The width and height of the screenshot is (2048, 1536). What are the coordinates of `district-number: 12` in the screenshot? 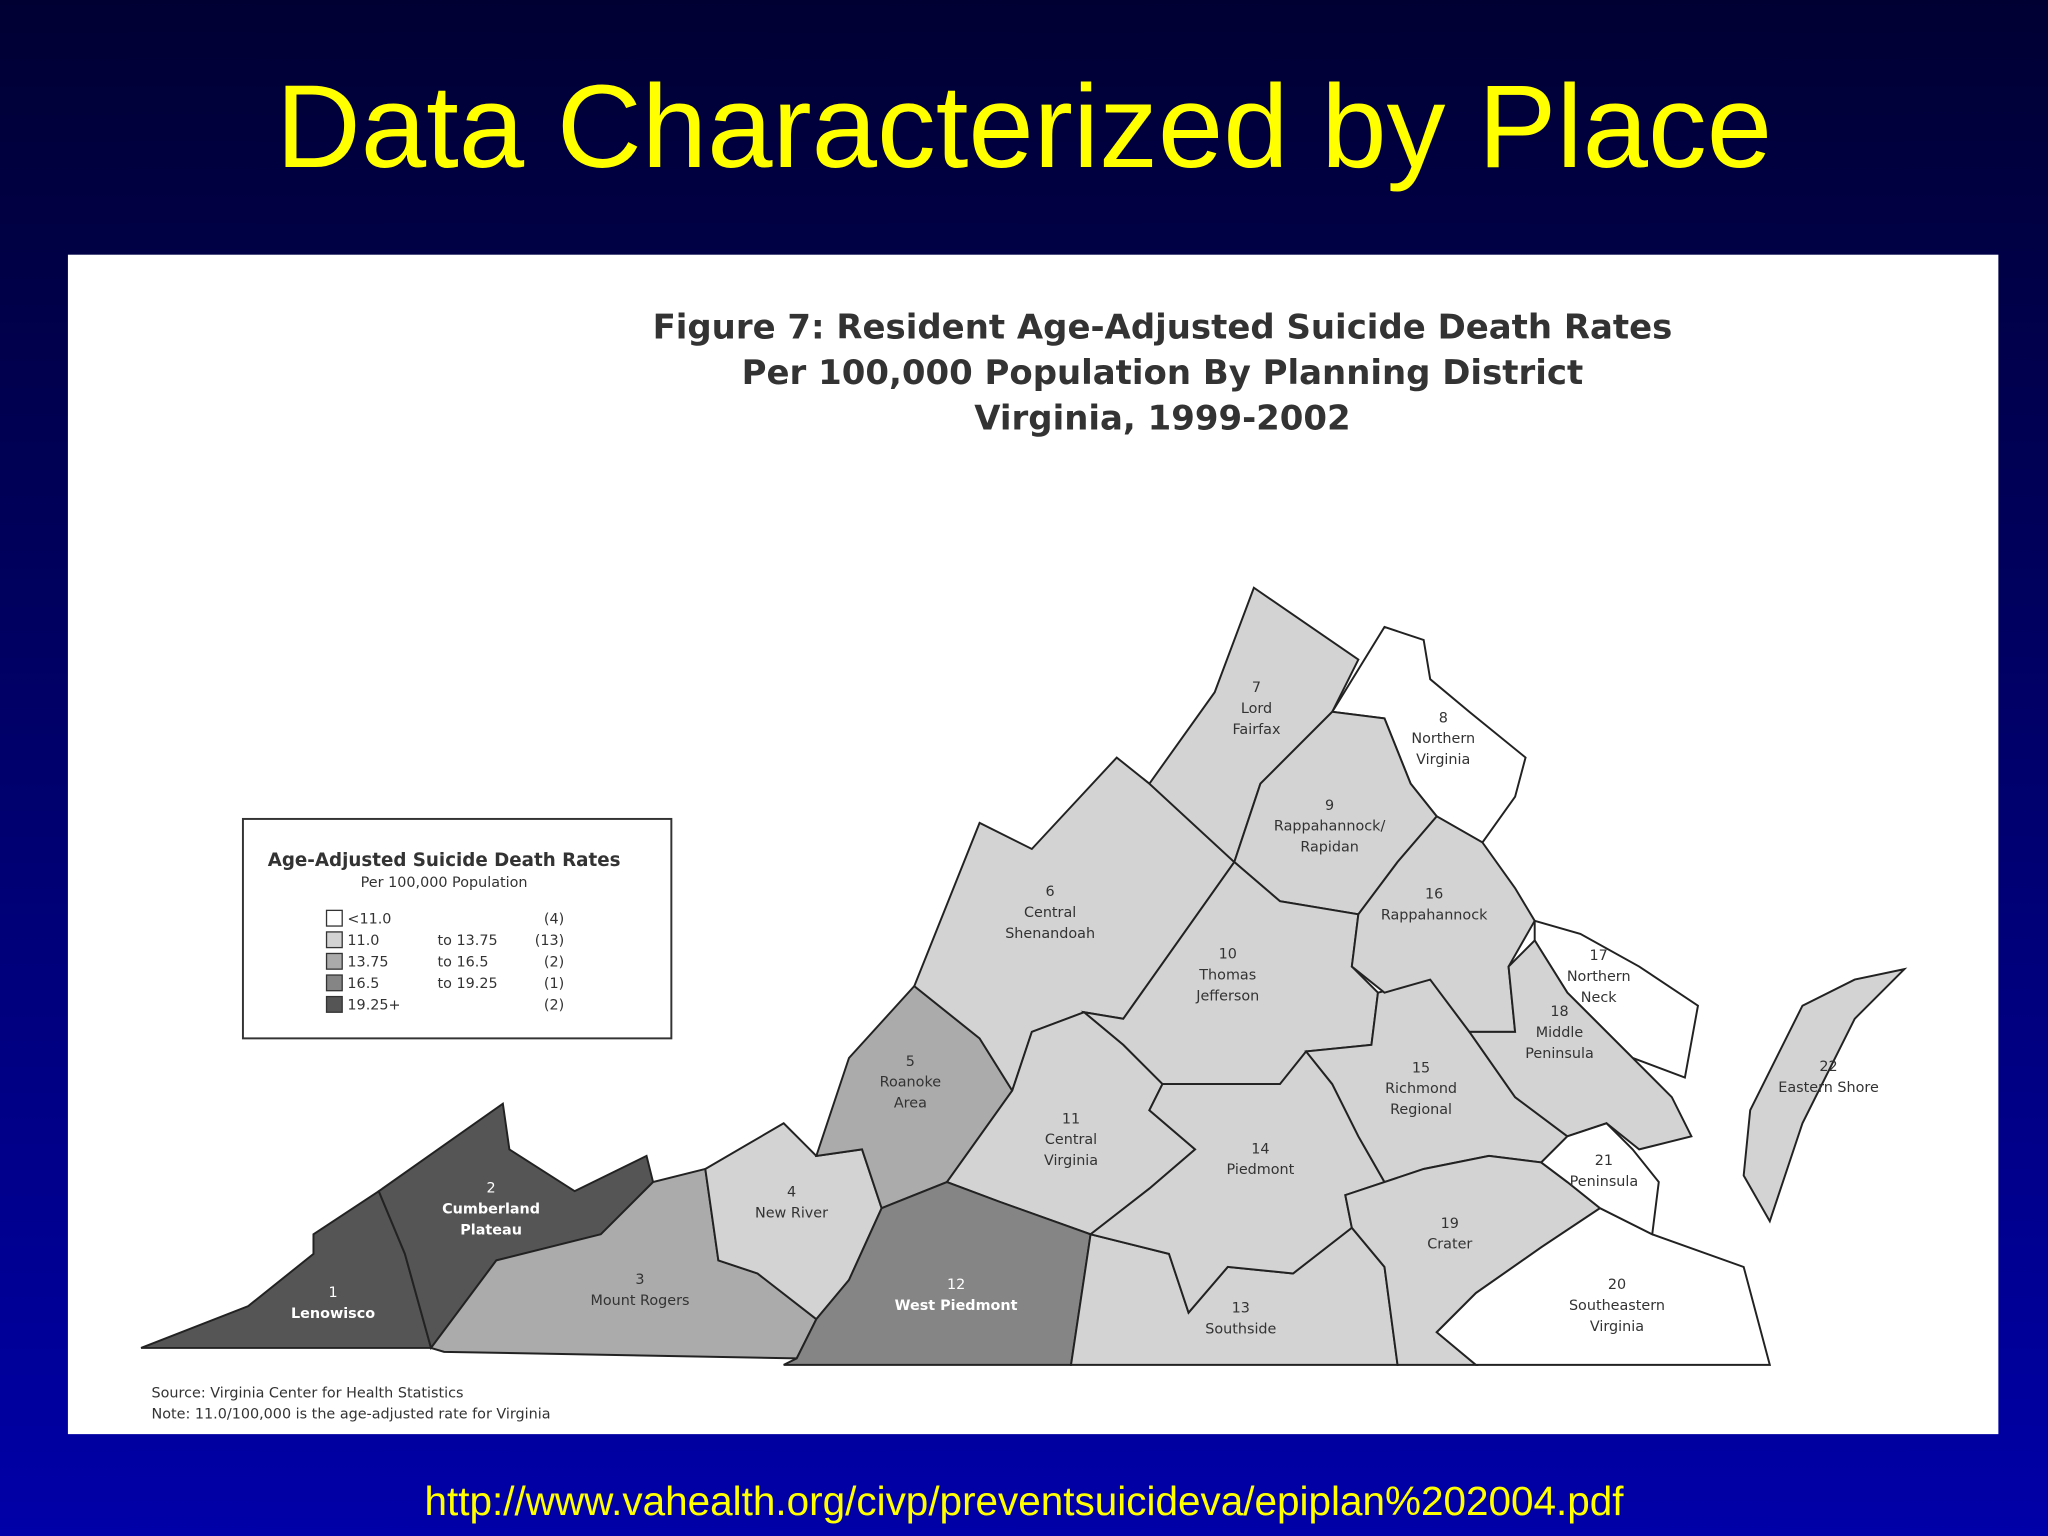 It's located at (956, 1285).